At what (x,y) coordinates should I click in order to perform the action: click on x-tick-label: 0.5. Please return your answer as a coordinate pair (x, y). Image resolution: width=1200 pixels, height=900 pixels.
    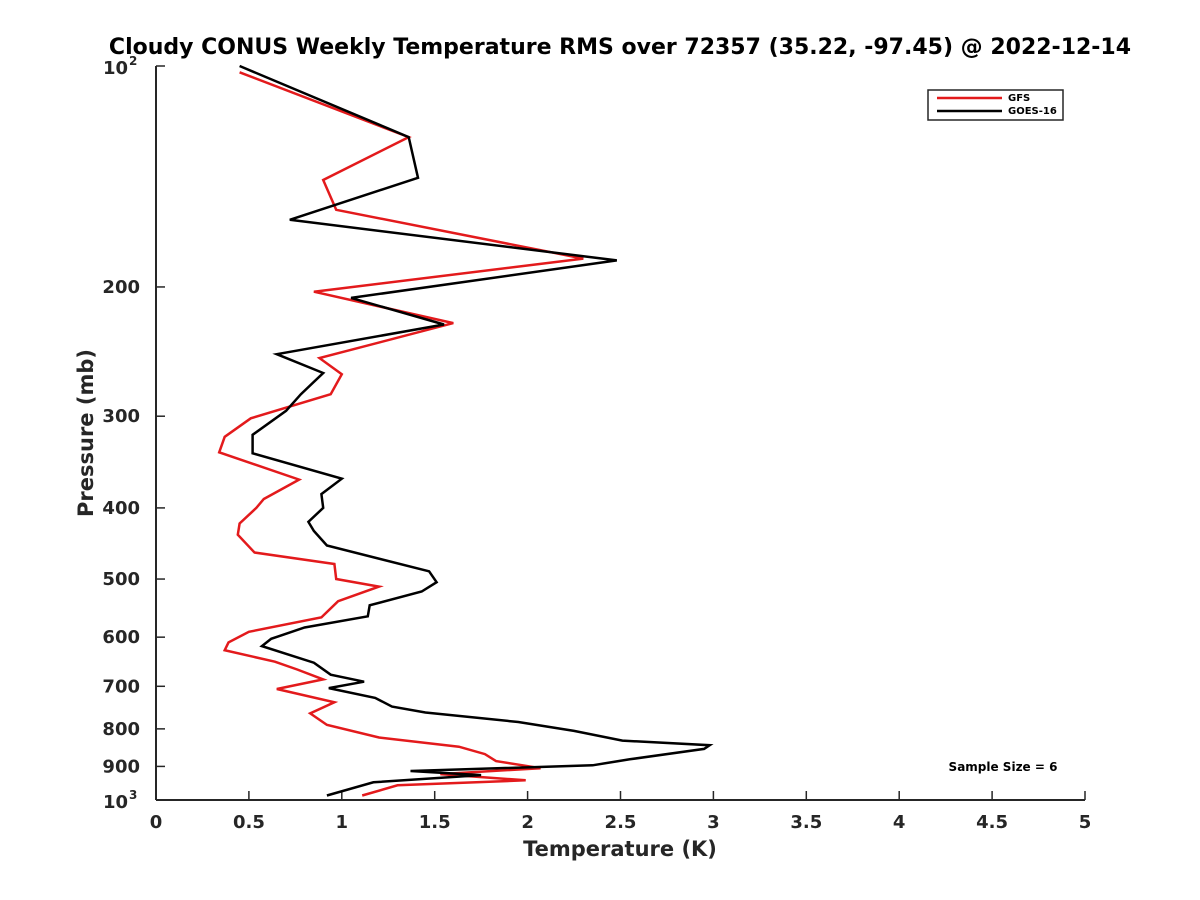
    Looking at the image, I should click on (249, 822).